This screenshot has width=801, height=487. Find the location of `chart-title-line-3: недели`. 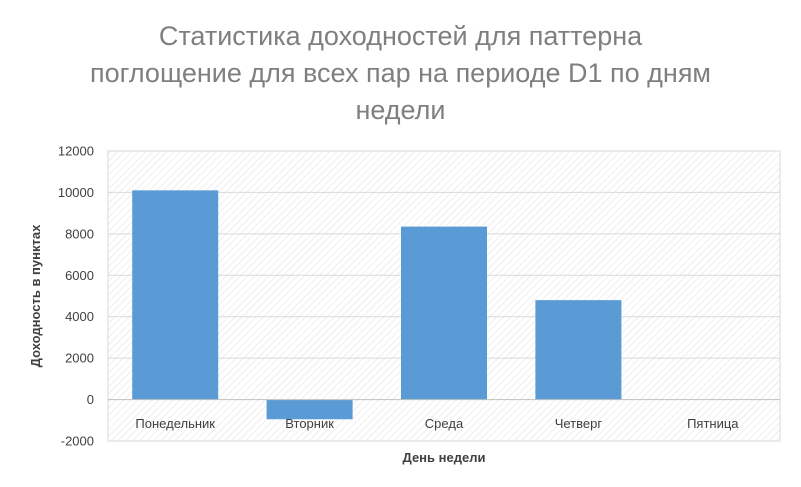

chart-title-line-3: недели is located at coordinates (400, 110).